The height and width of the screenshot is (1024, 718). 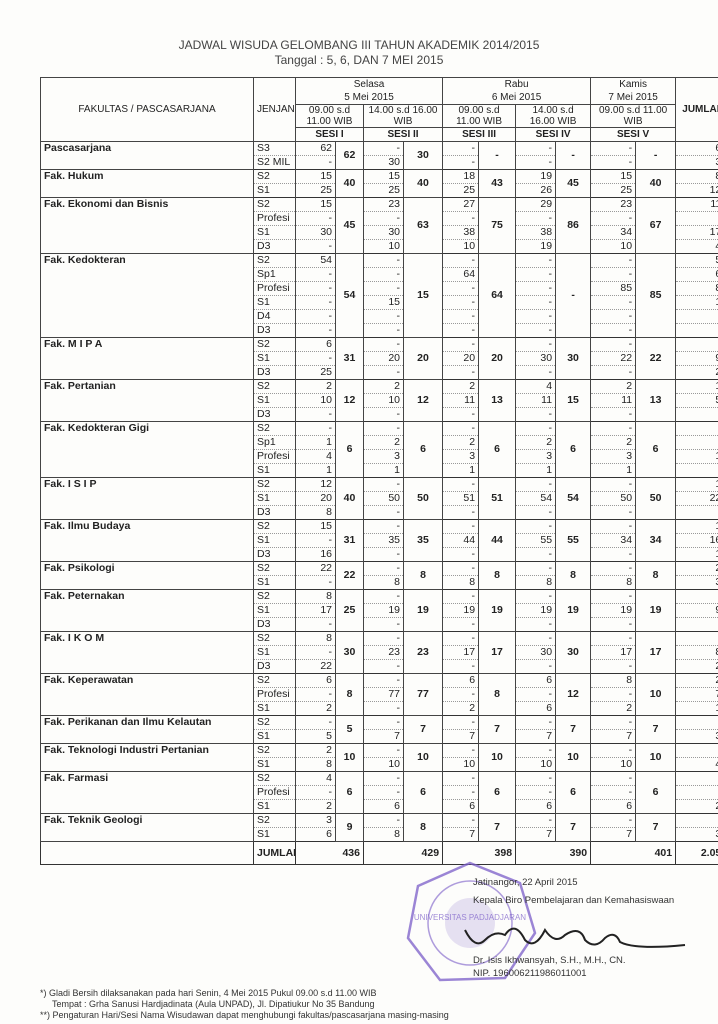 What do you see at coordinates (147, 652) in the screenshot?
I see `faculty-name: Fak. I K O M` at bounding box center [147, 652].